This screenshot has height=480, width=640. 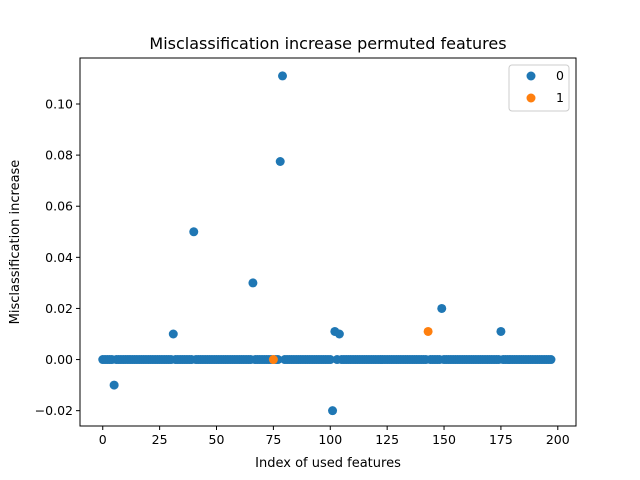 I want to click on x-axis: 0 25 50 75 100 125 150 175 200, so click(x=334, y=436).